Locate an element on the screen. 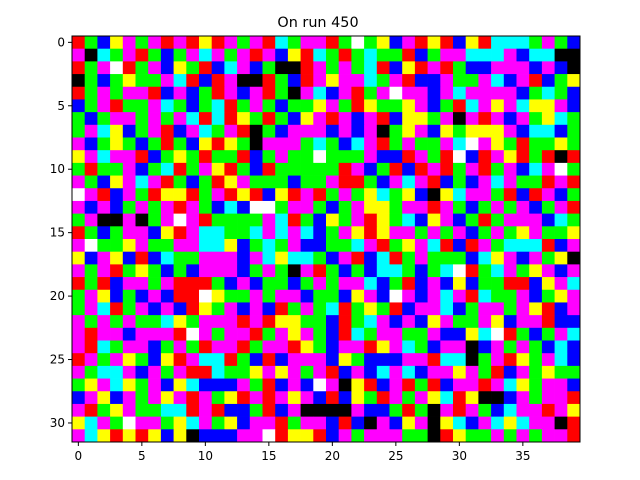 The width and height of the screenshot is (640, 480). x-tick-label: 35 is located at coordinates (522, 456).